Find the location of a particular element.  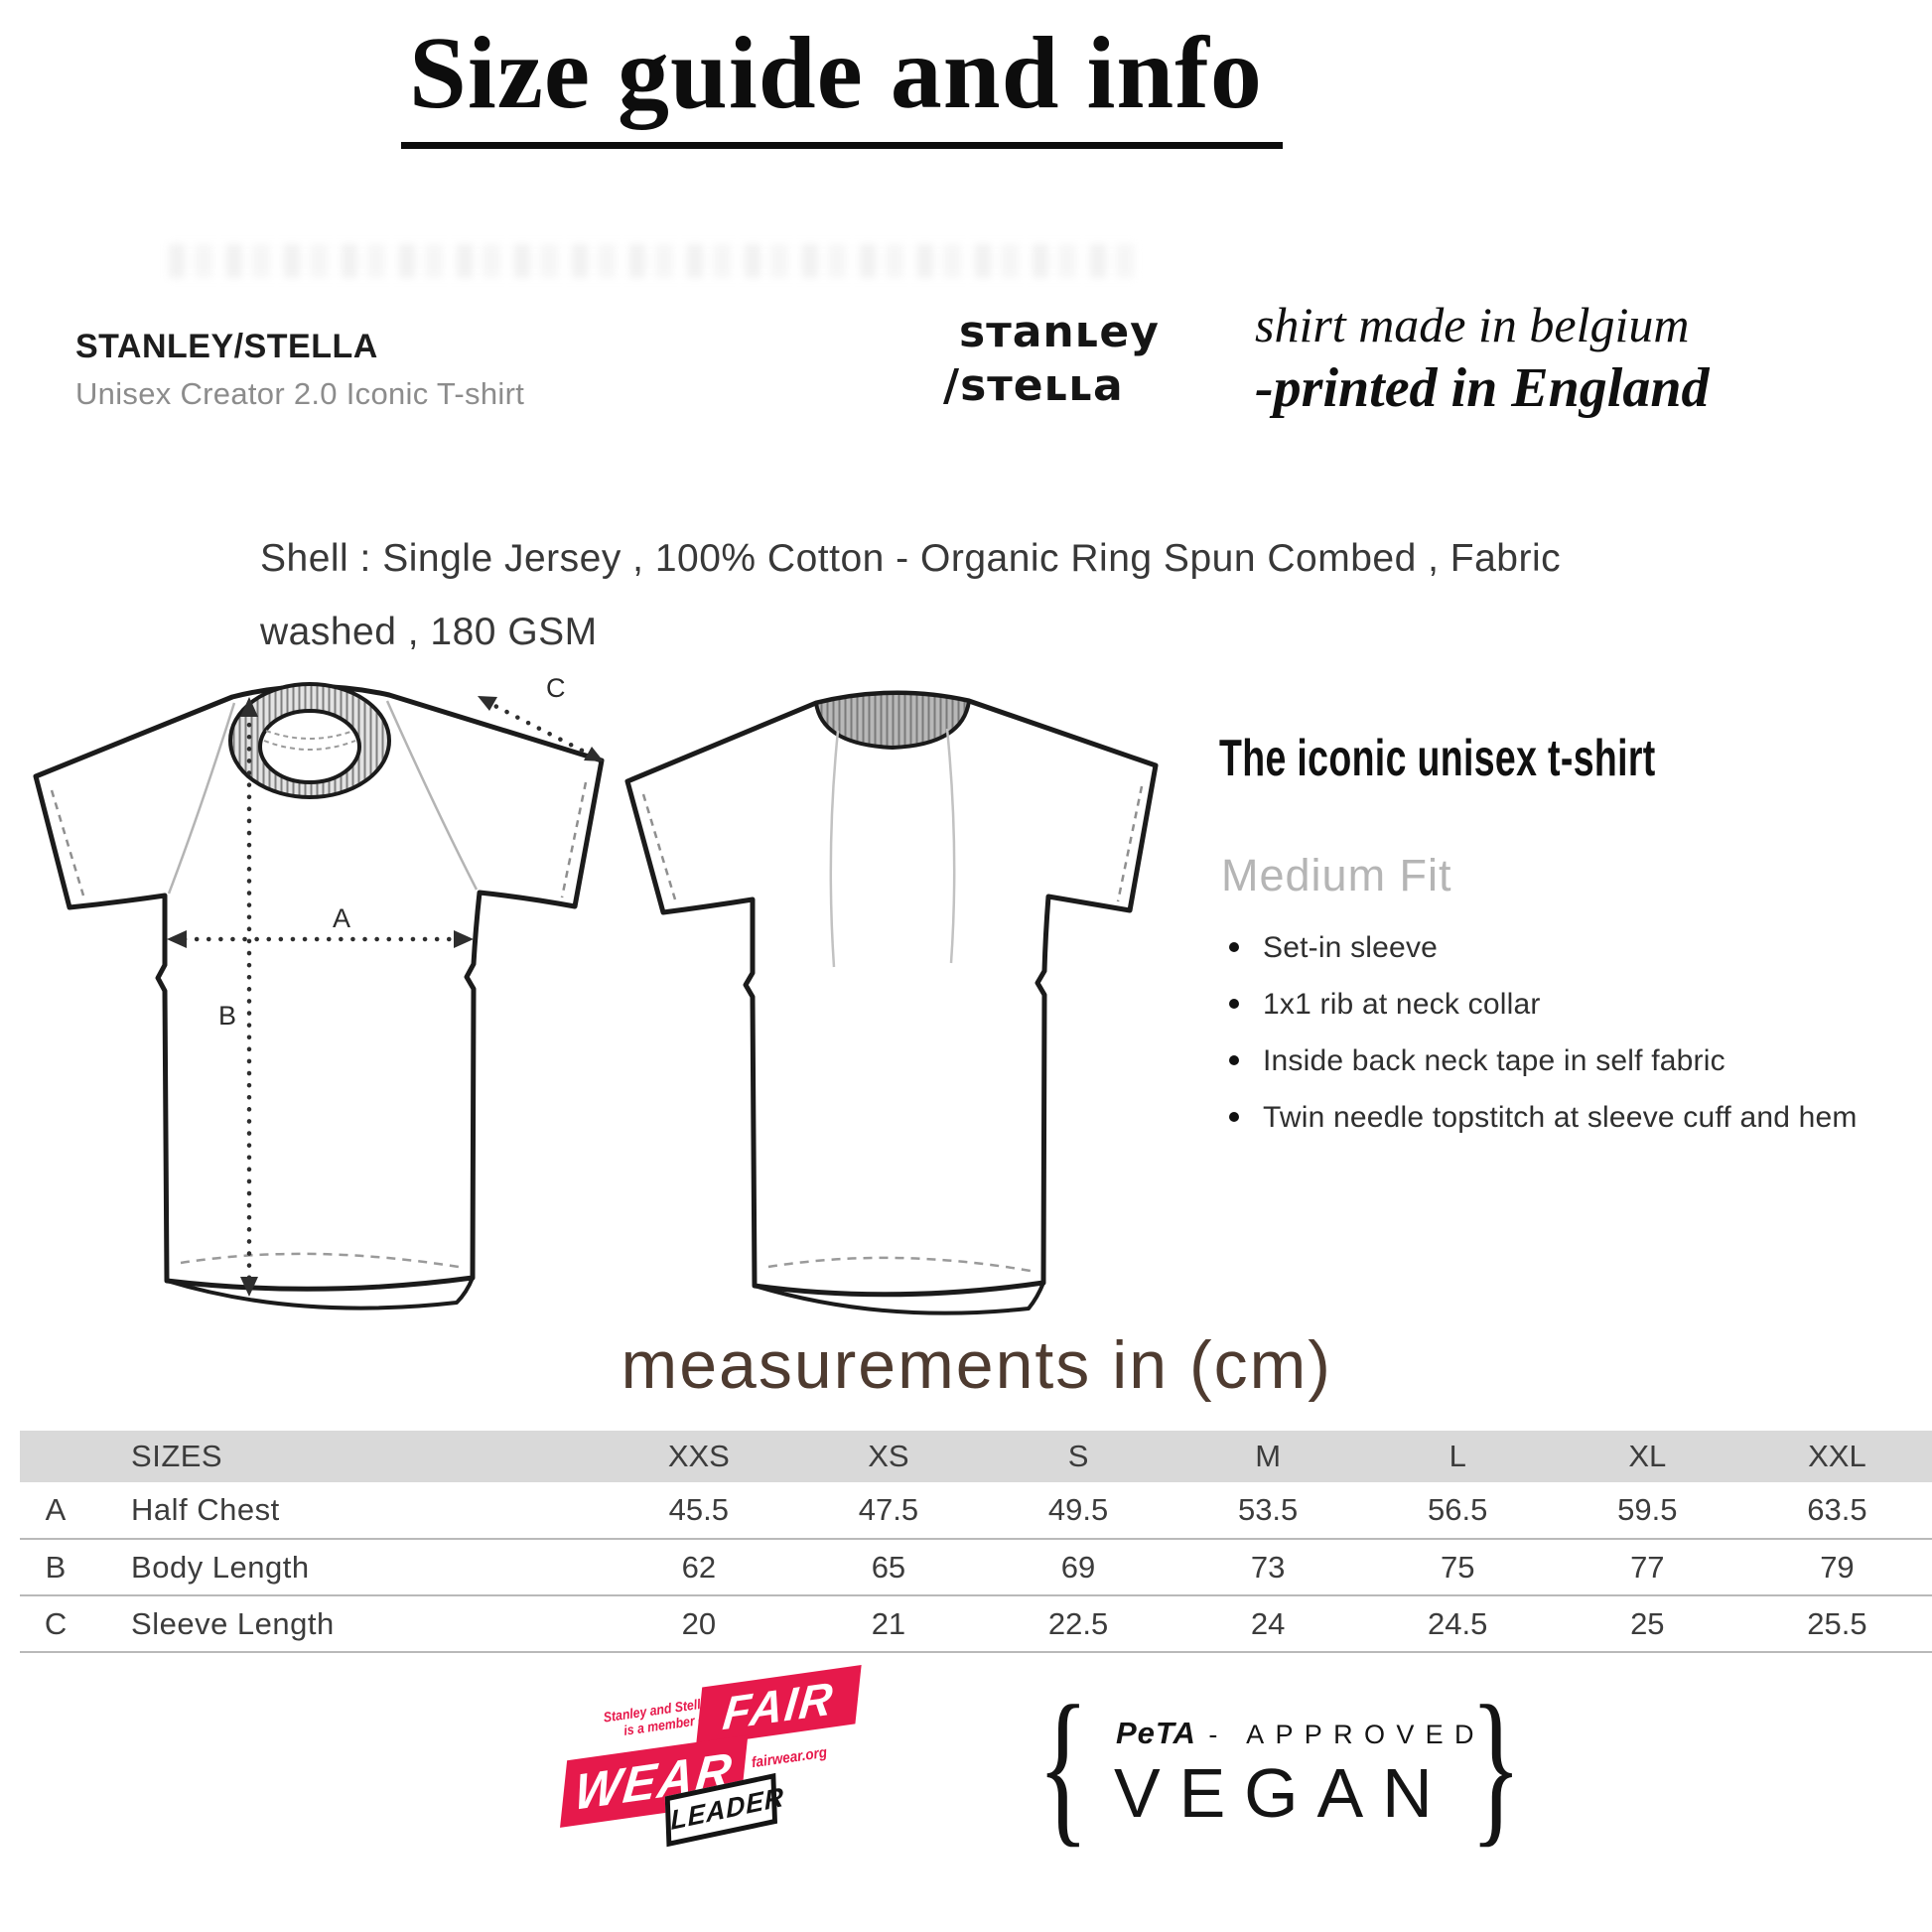

table-corner is located at coordinates (55, 1456).